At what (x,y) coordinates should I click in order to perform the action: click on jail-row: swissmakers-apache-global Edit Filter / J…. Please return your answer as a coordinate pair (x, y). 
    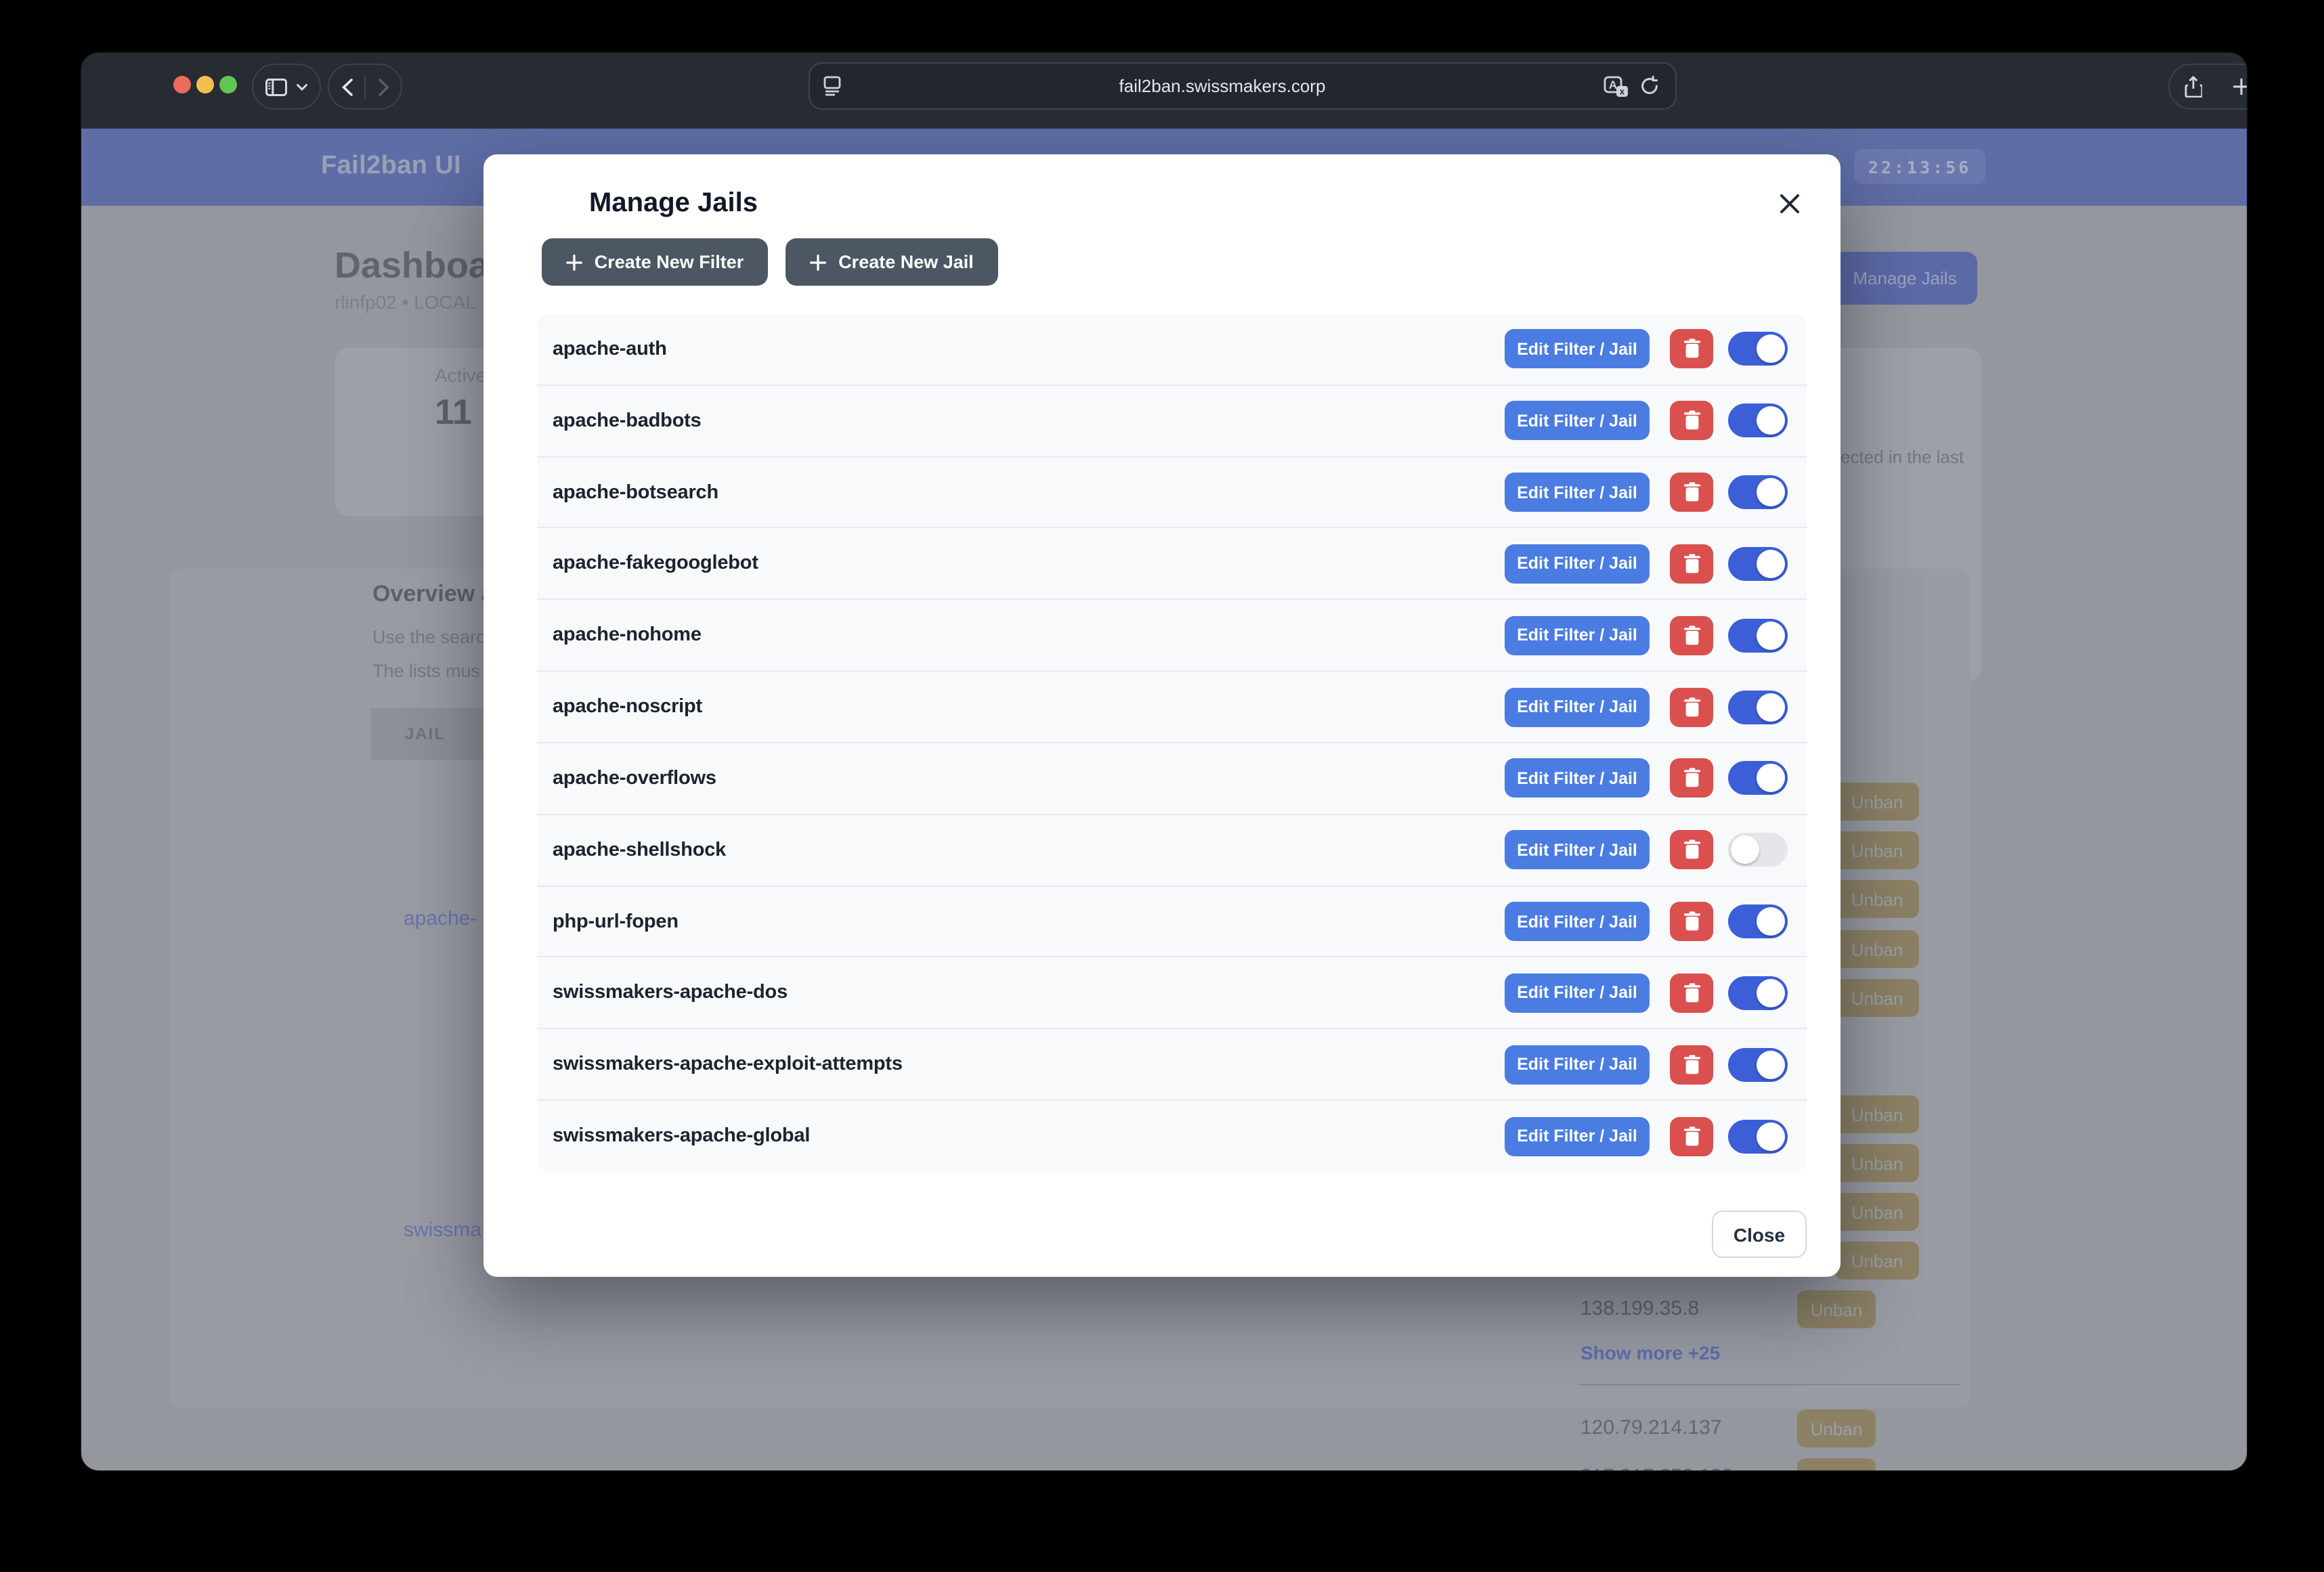
    Looking at the image, I should click on (1172, 1136).